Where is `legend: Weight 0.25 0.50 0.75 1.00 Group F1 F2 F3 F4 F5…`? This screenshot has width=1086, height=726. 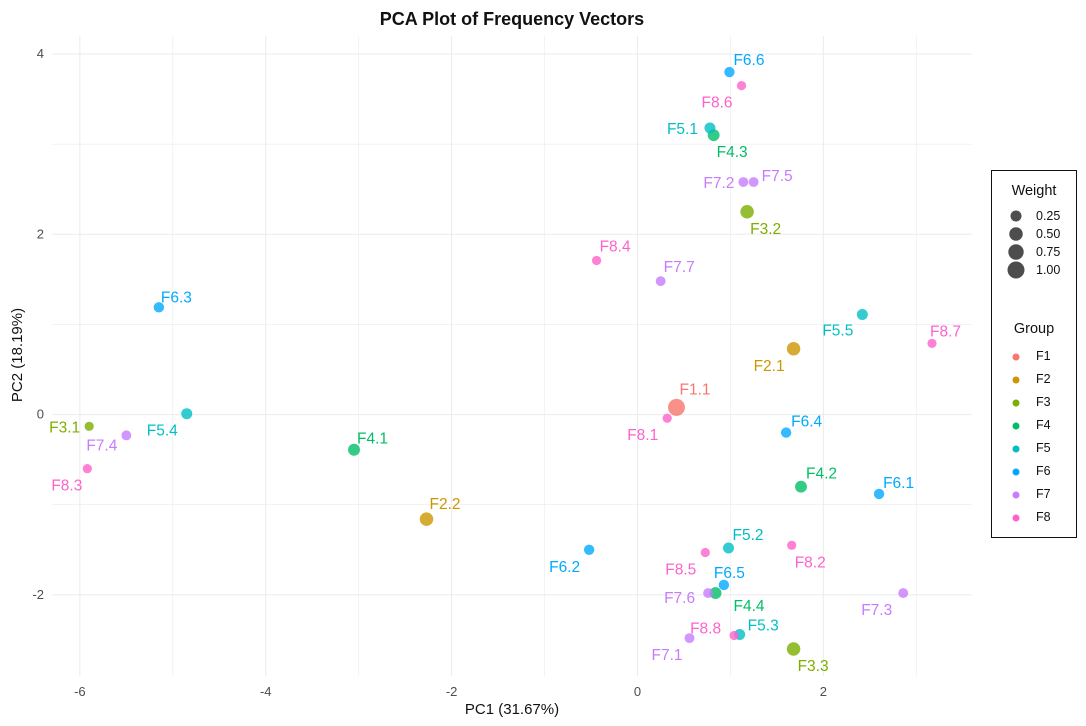
legend: Weight 0.25 0.50 0.75 1.00 Group F1 F2 F3 F4 F5… is located at coordinates (1034, 354).